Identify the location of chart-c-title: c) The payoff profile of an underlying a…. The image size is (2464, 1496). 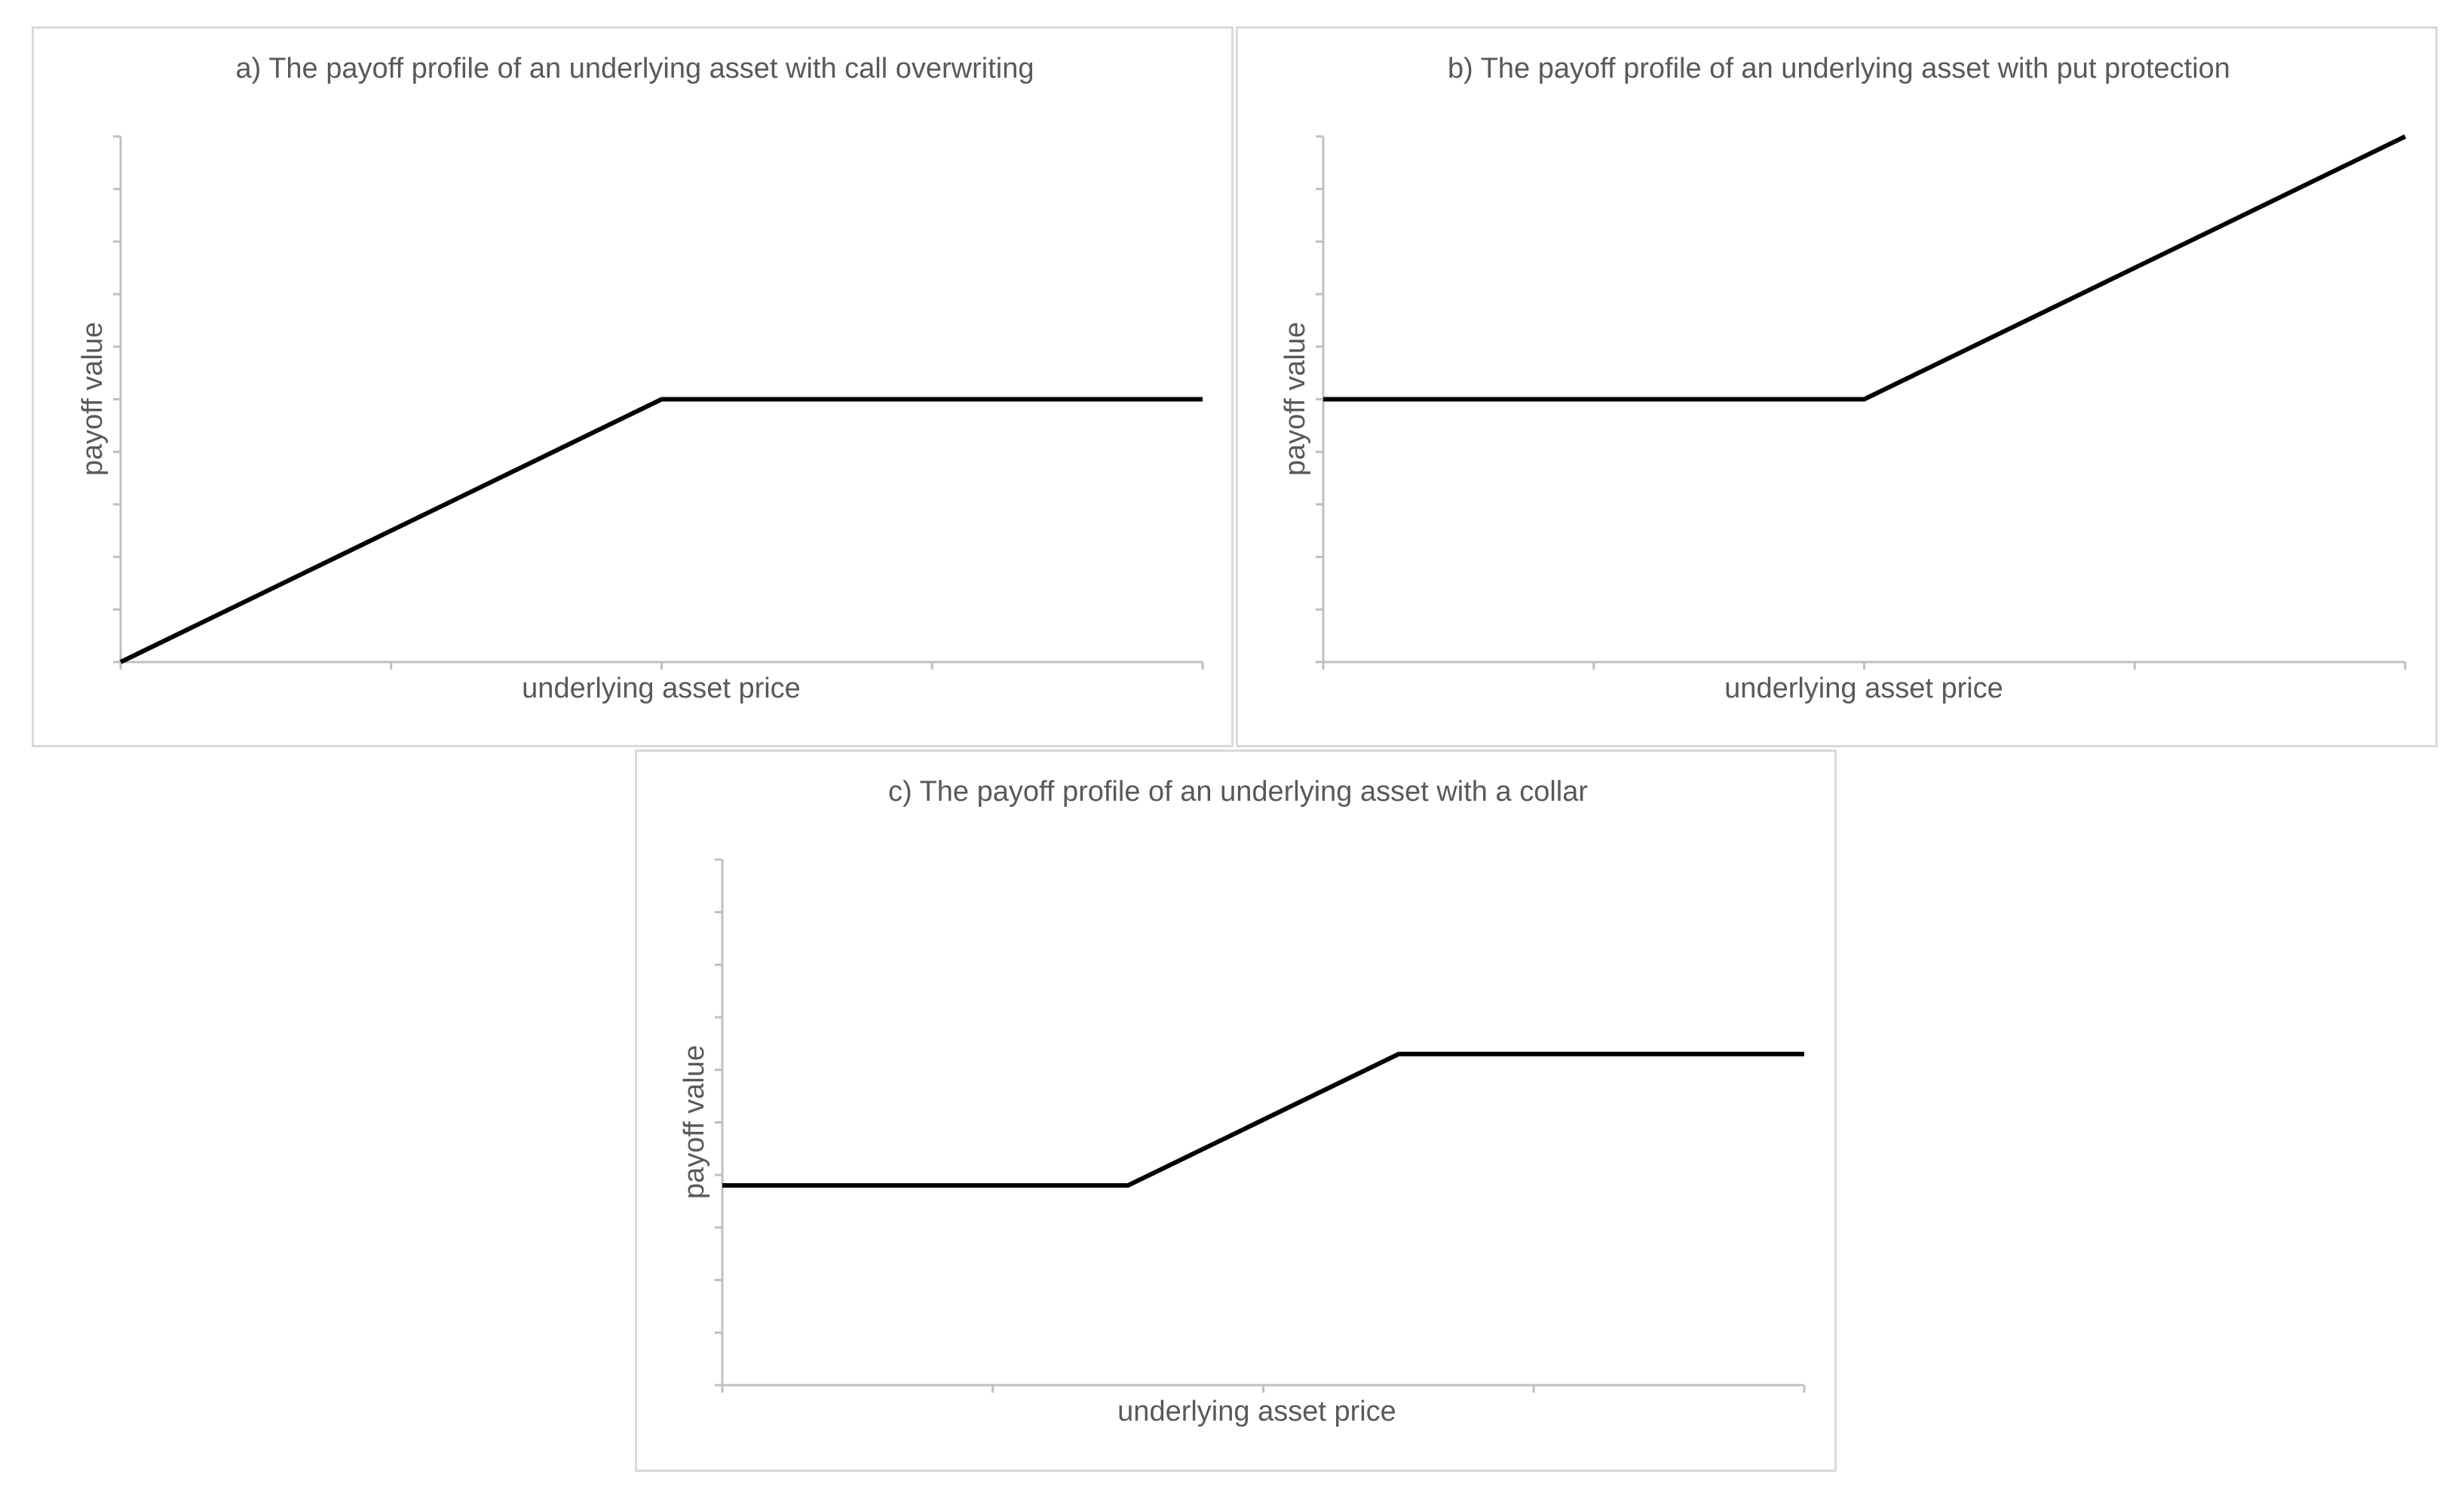
(1238, 792).